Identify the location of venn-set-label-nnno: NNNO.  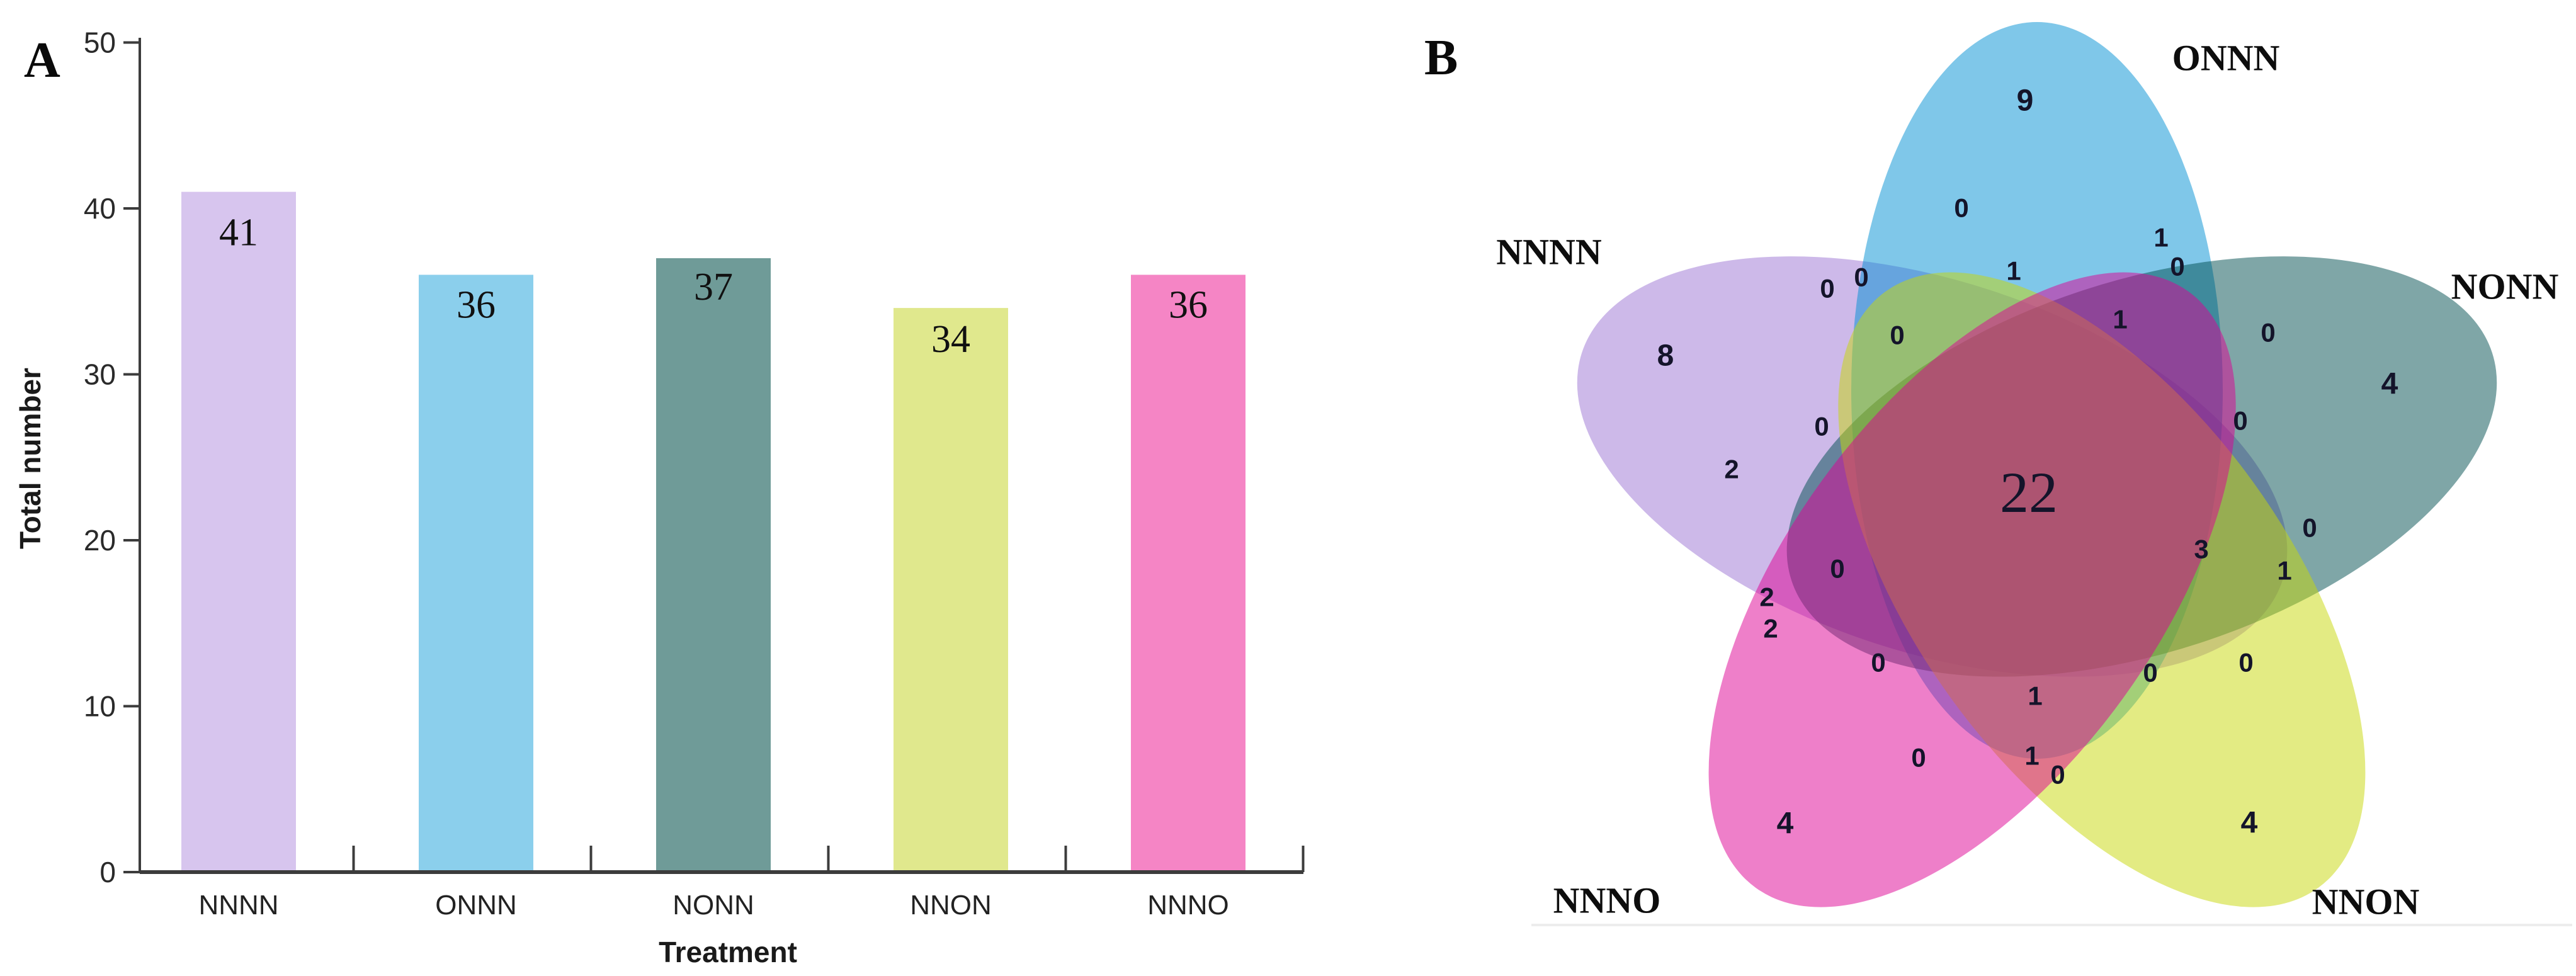
(1607, 900).